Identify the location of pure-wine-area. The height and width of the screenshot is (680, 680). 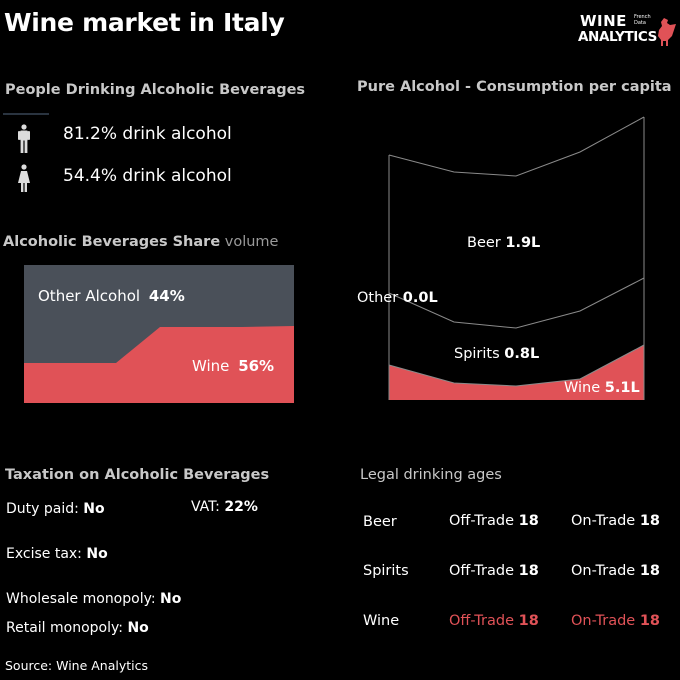
(516, 372).